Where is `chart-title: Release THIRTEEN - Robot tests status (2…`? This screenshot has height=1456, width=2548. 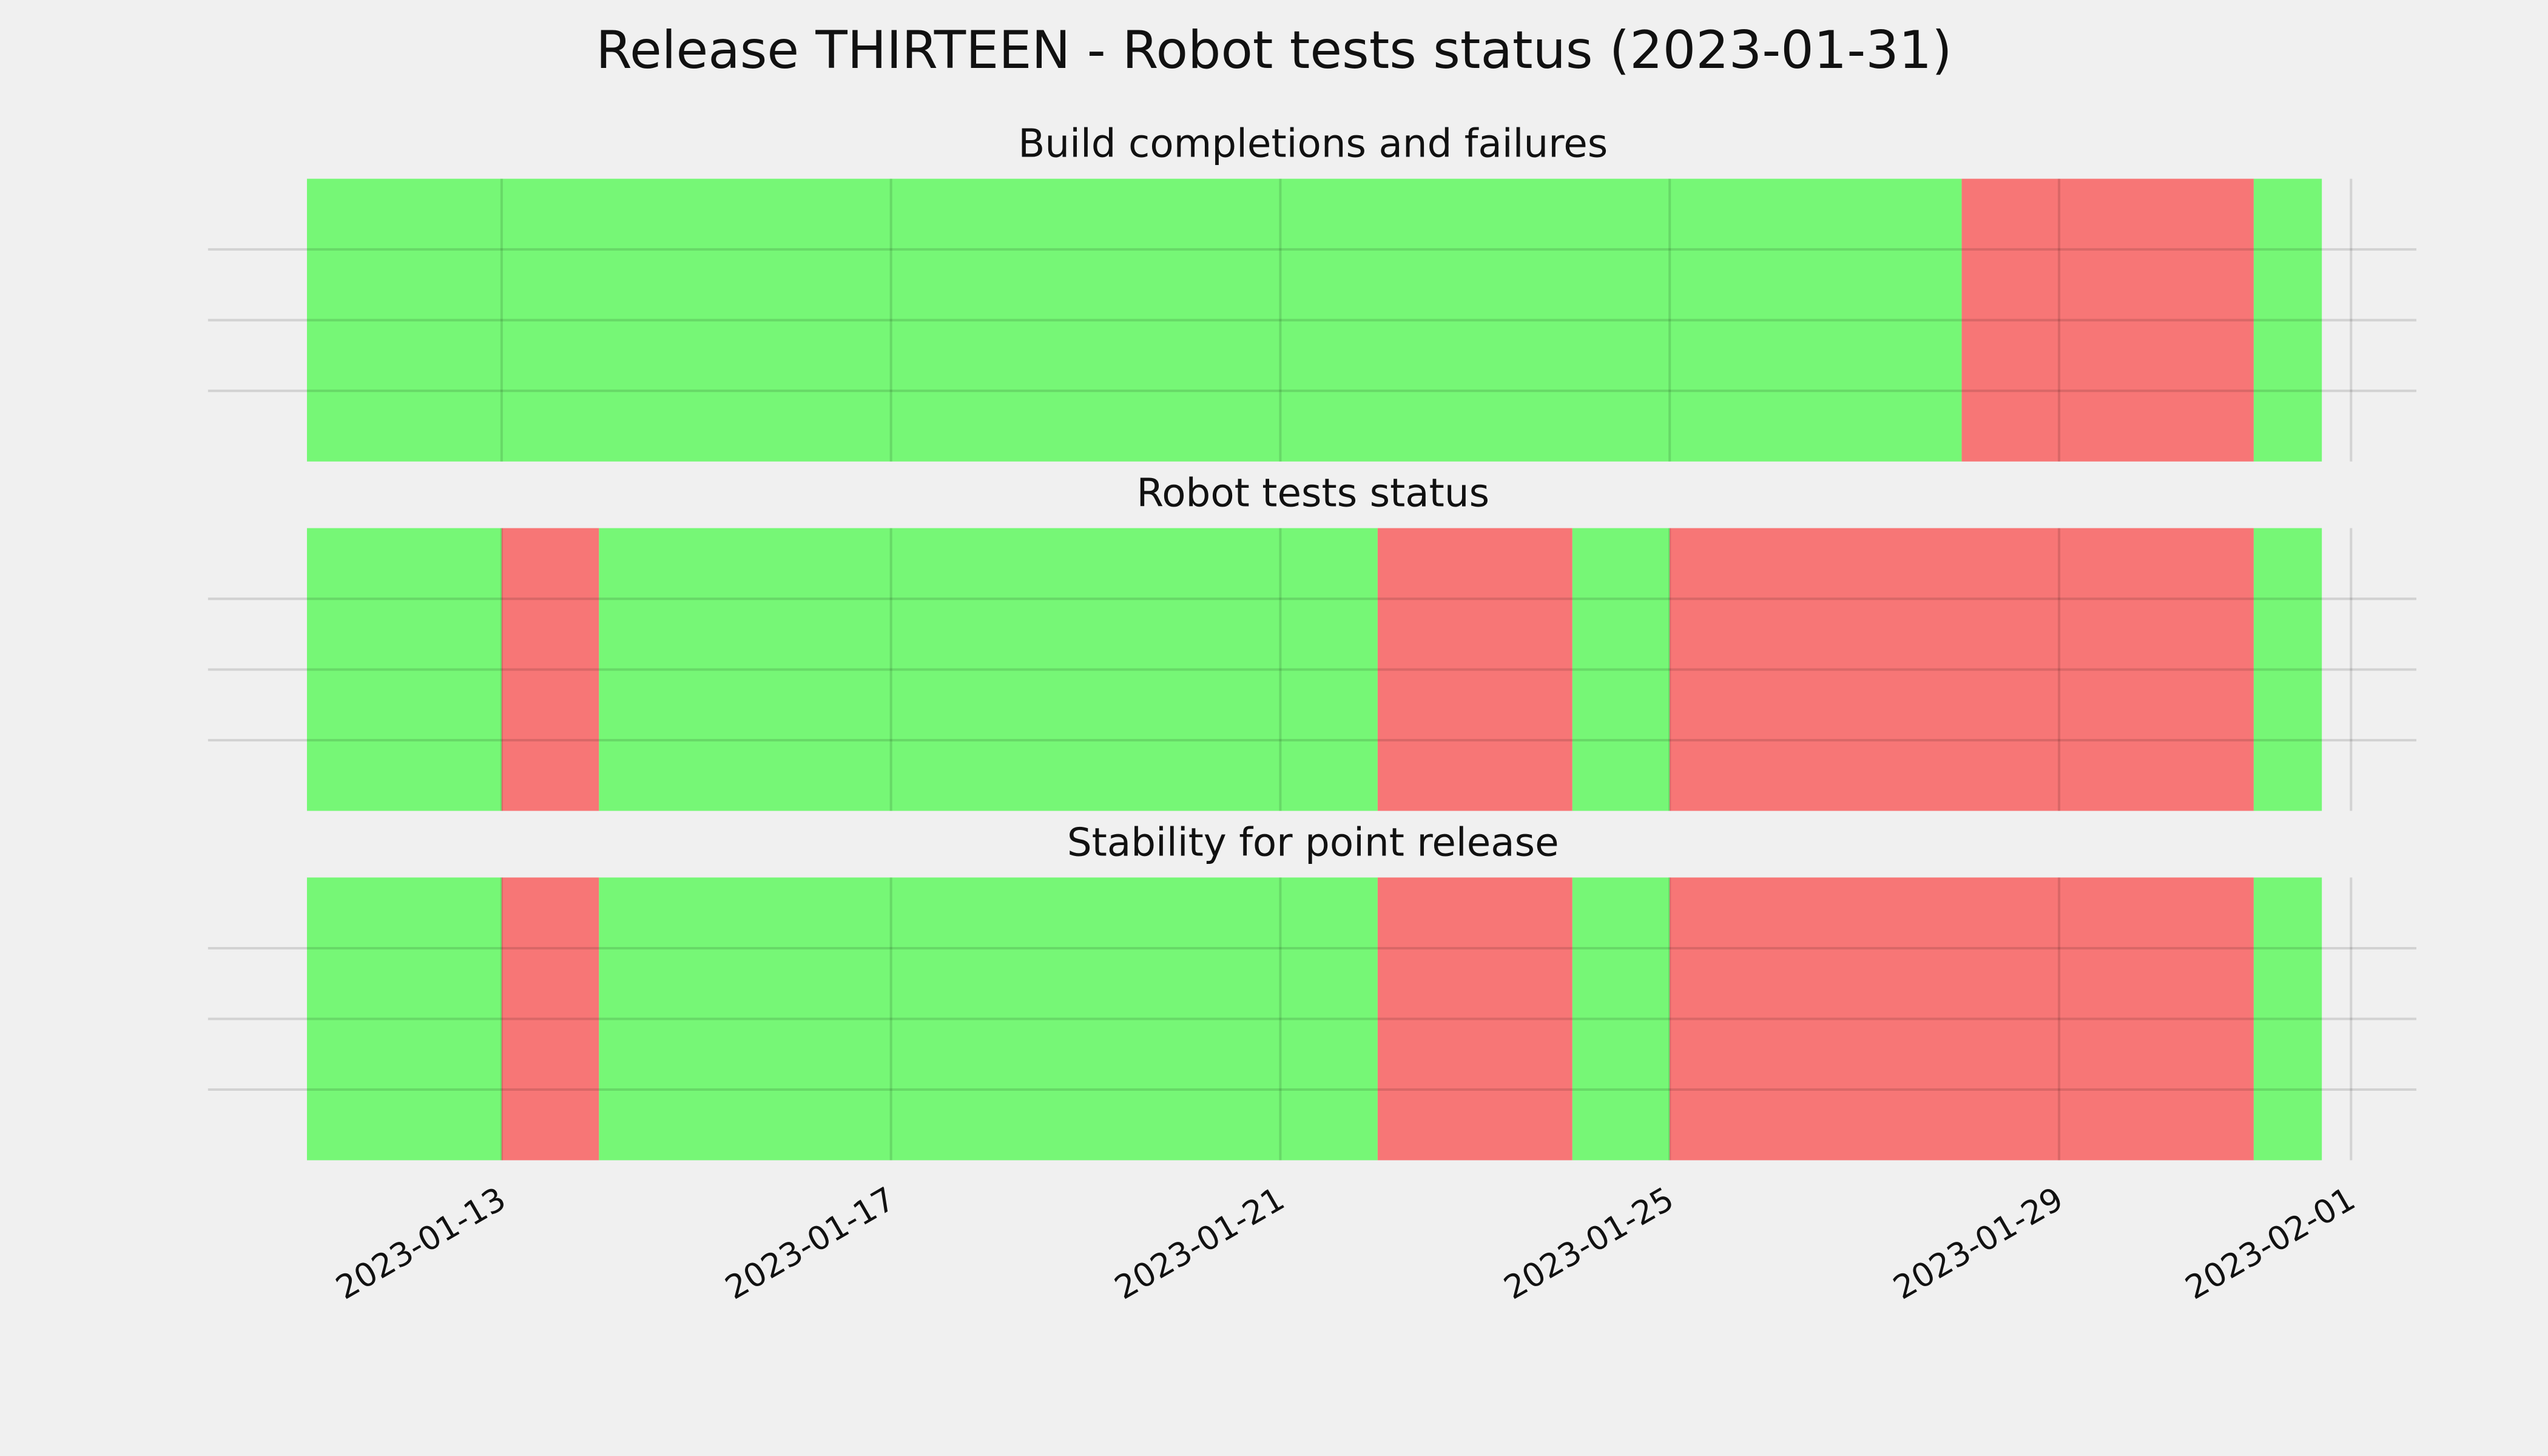 chart-title: Release THIRTEEN - Robot tests status (2… is located at coordinates (1274, 50).